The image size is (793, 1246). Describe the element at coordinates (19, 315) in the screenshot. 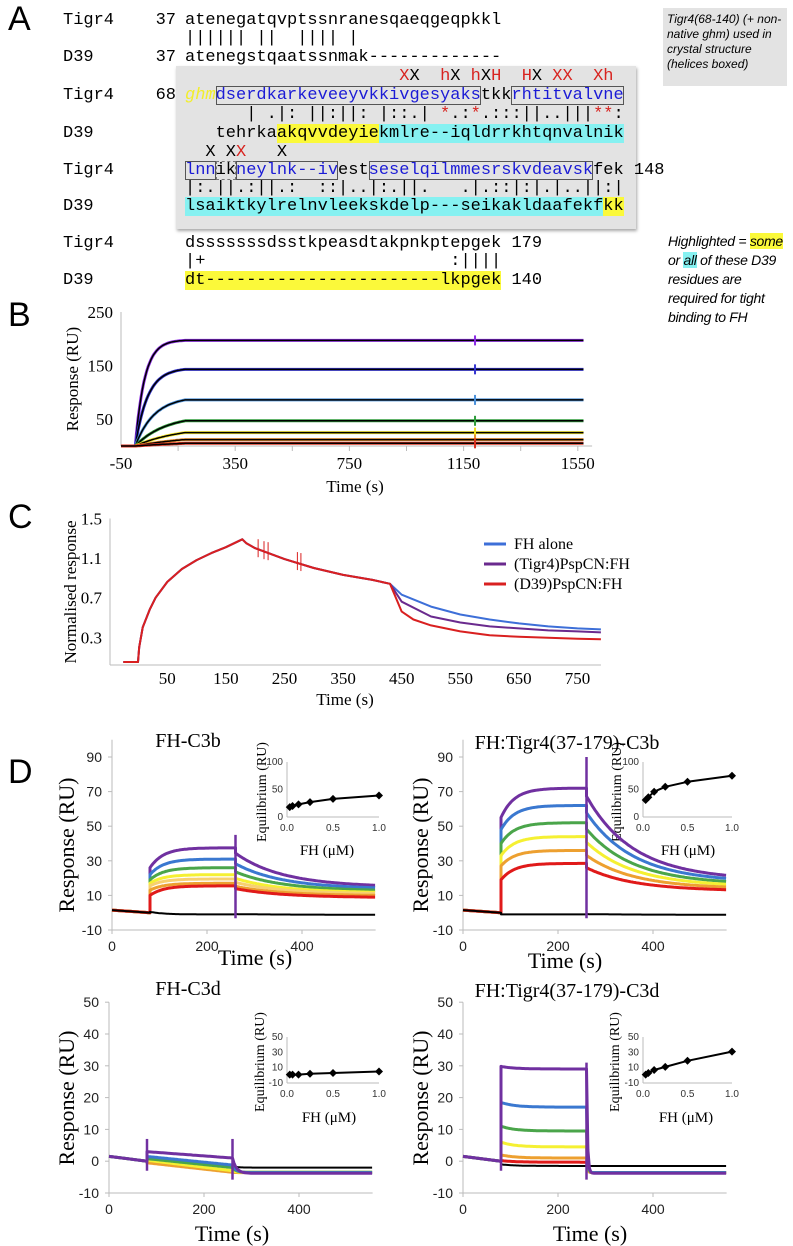

I see `panel-label-b: B` at that location.